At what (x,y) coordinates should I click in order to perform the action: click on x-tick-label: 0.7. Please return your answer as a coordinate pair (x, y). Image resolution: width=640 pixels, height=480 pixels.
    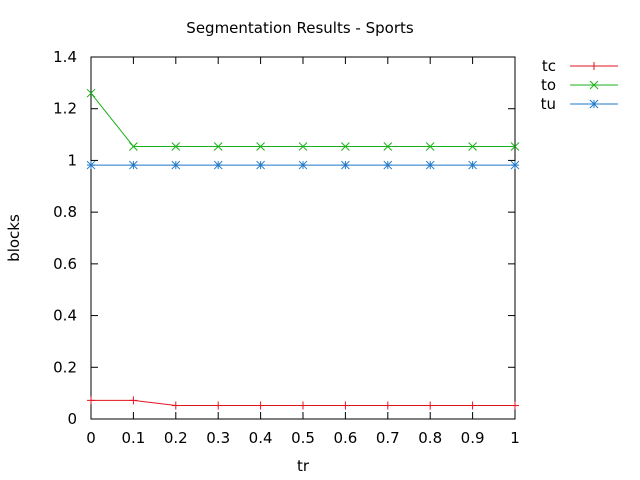
    Looking at the image, I should click on (388, 438).